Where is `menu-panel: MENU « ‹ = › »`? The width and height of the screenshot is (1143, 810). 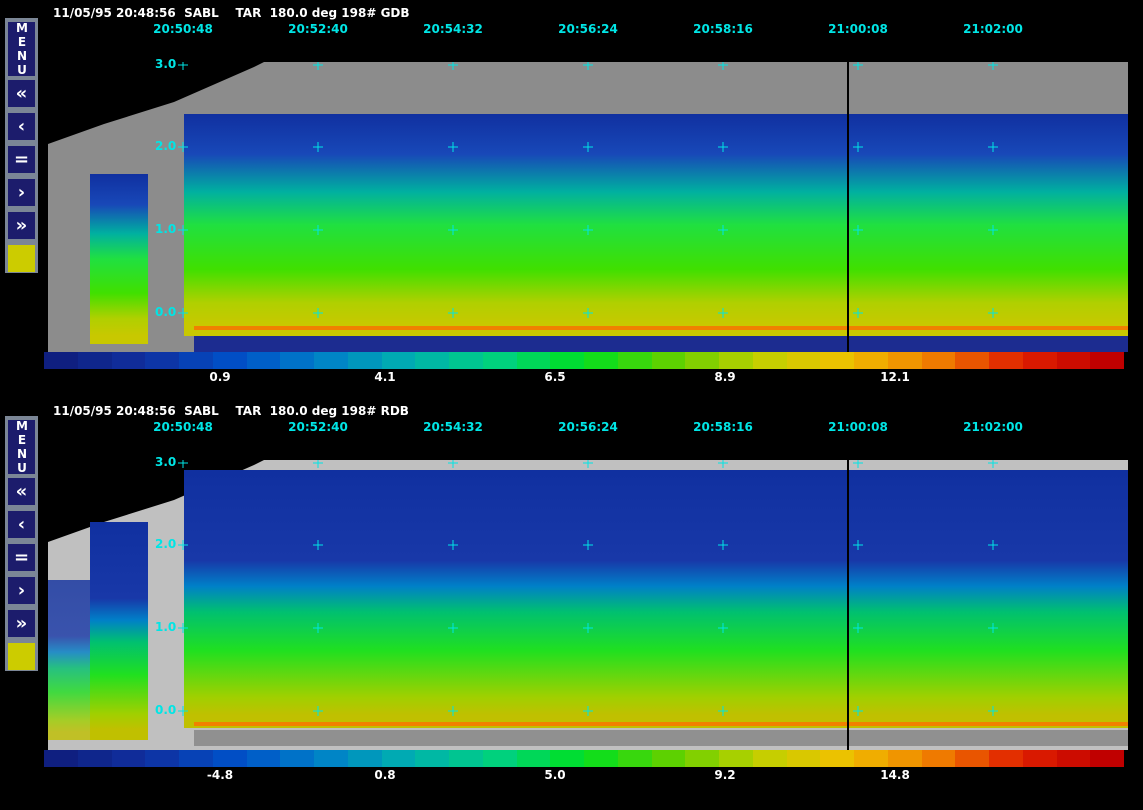
menu-panel: MENU « ‹ = › » is located at coordinates (21, 543).